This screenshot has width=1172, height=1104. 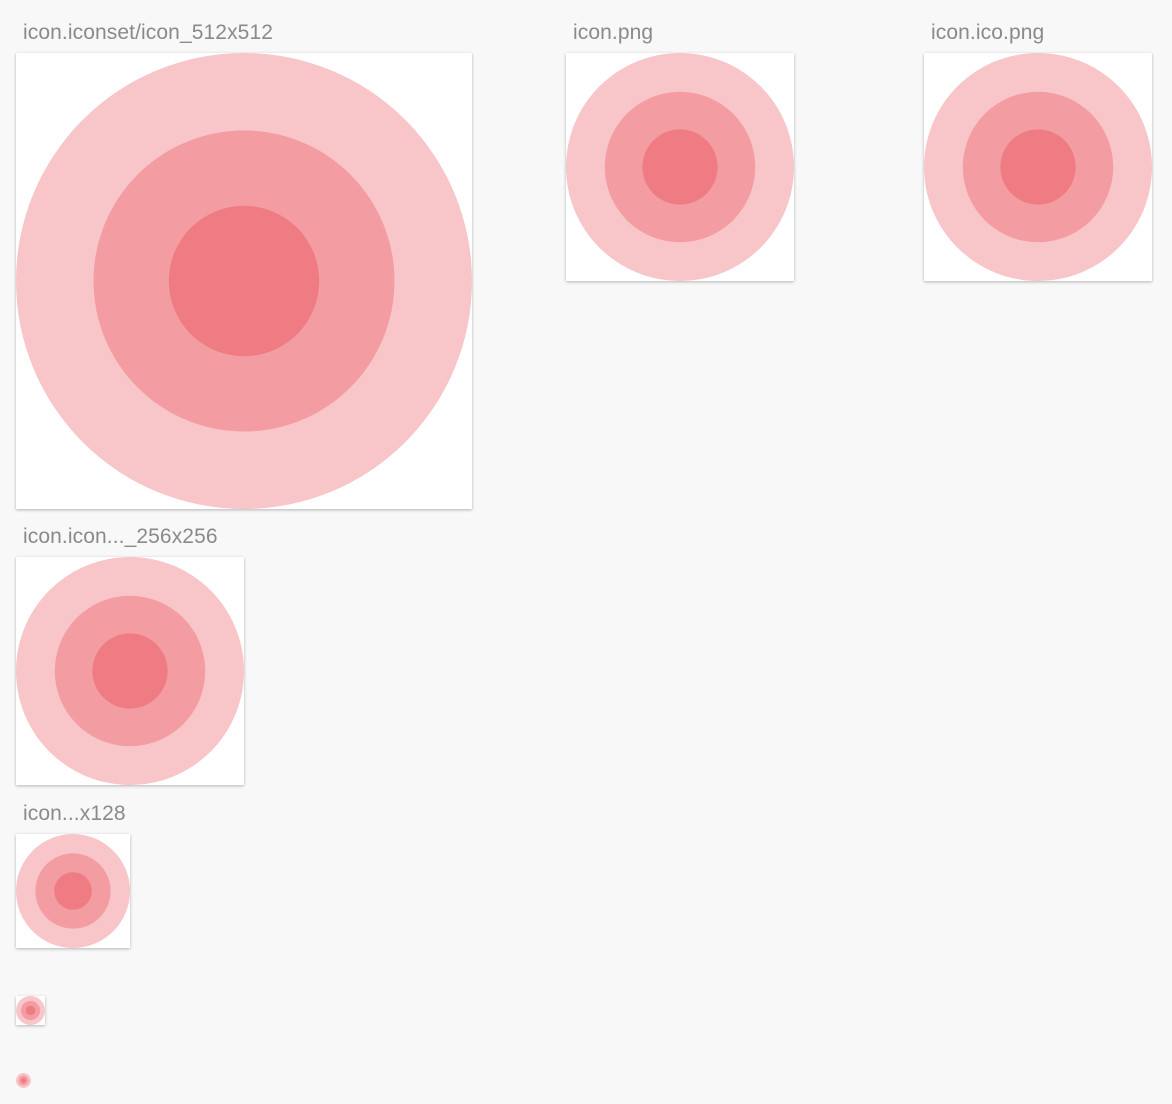 I want to click on thumbnail-label: icon.ico.png, so click(x=988, y=32).